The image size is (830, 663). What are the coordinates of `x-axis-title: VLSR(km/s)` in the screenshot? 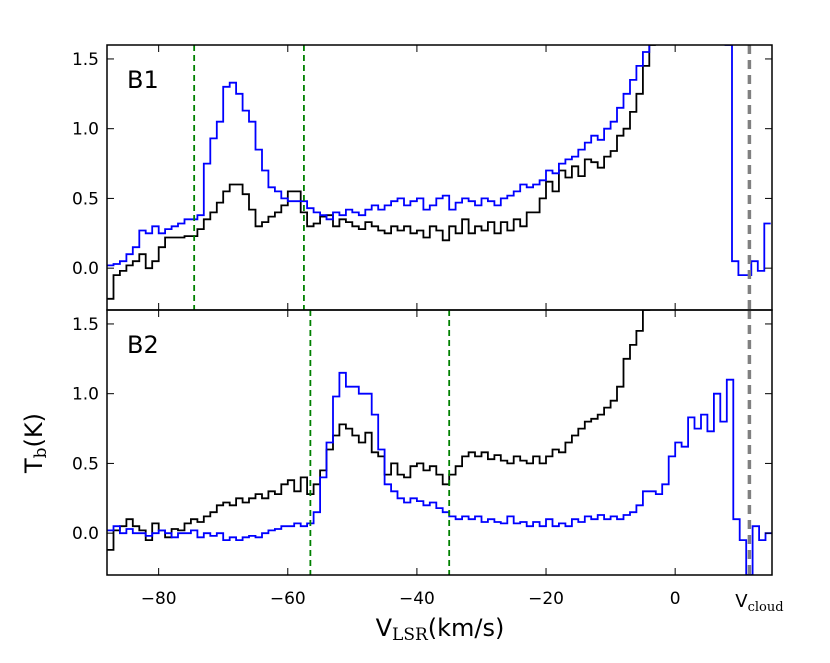 It's located at (440, 629).